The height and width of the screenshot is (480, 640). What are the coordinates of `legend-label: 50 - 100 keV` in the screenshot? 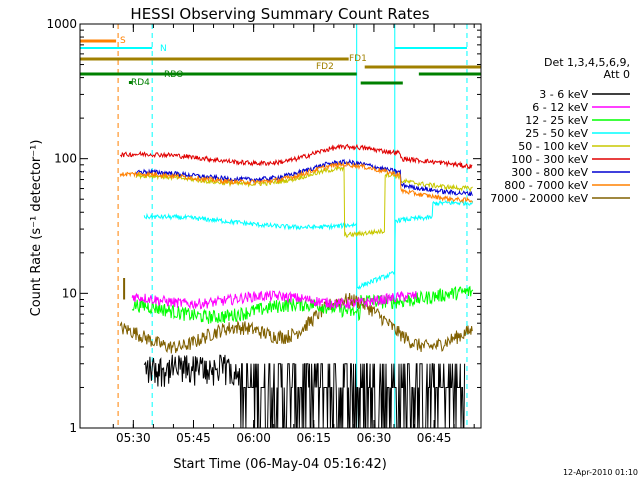 It's located at (553, 146).